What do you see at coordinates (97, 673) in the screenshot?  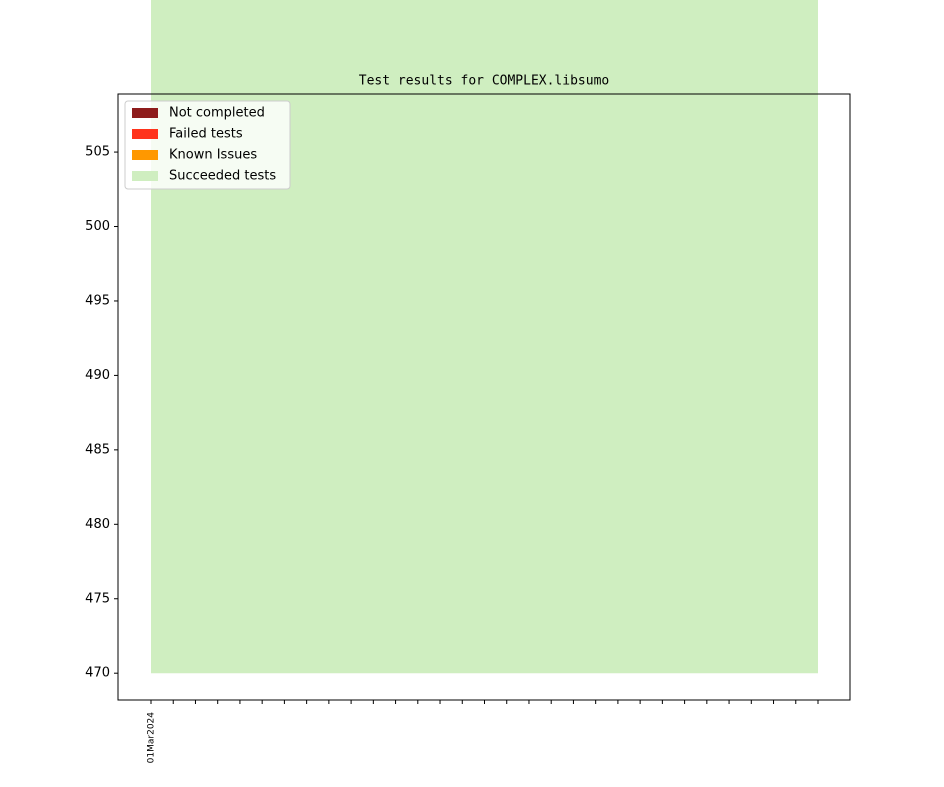 I see `y-tick-label: 470` at bounding box center [97, 673].